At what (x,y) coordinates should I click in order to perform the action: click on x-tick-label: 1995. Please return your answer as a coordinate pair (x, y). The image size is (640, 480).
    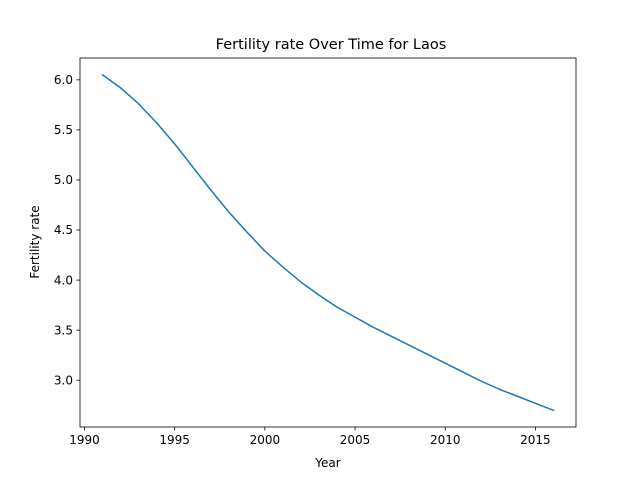
    Looking at the image, I should click on (174, 440).